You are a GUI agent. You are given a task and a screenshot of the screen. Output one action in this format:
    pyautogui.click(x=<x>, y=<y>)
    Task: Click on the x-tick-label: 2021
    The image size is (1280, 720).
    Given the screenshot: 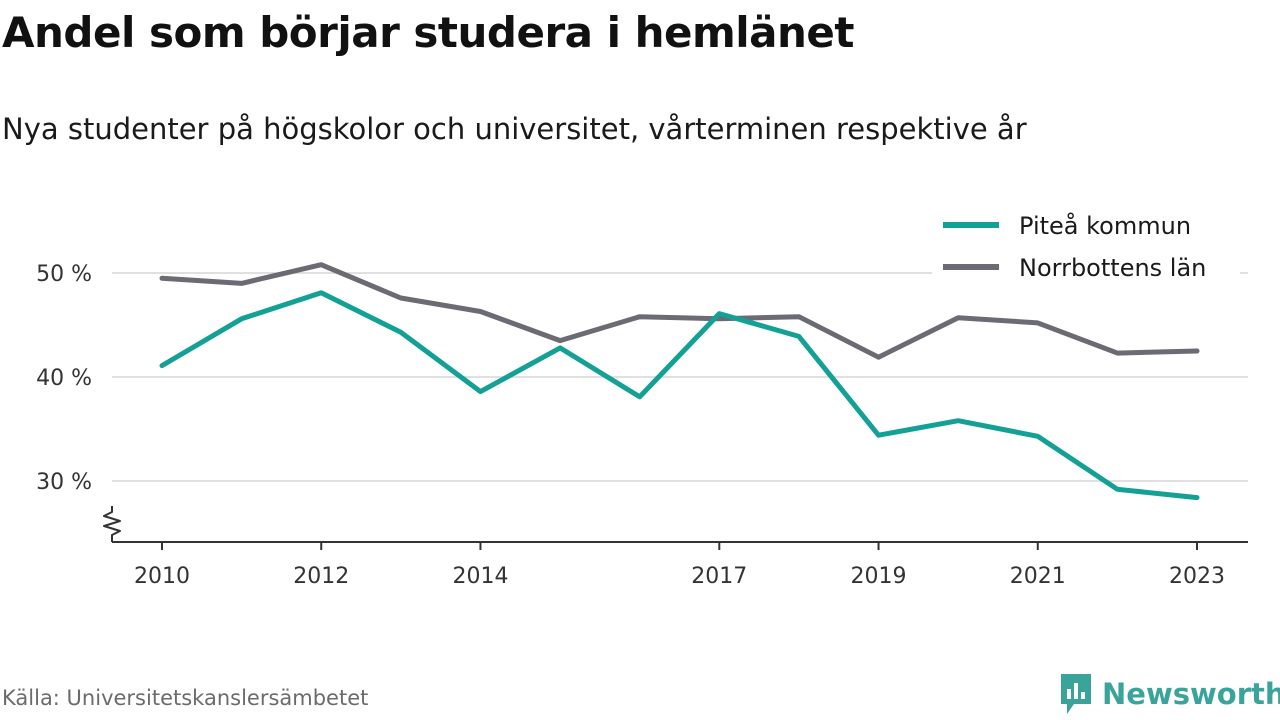 What is the action you would take?
    pyautogui.click(x=1038, y=576)
    